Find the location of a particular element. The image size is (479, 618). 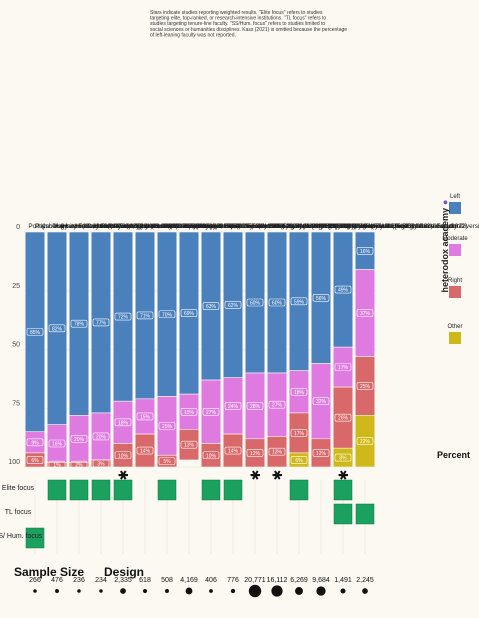

data-label-left: 70% is located at coordinates (167, 315).